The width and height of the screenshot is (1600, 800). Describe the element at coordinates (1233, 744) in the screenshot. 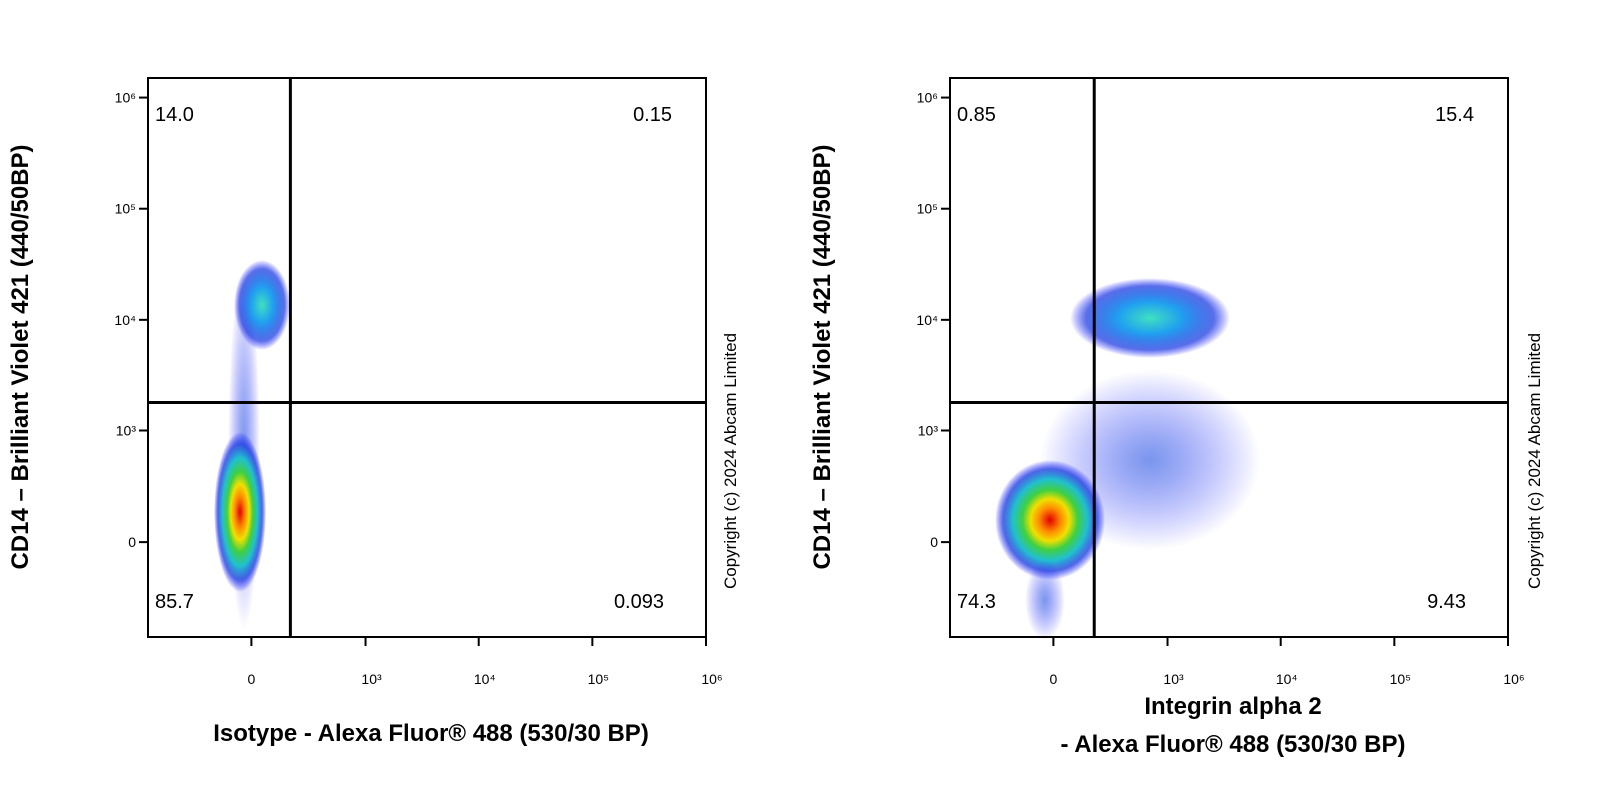

I see `x-axis-label: - Alexa Fluor® 488 (530/30 BP)` at that location.